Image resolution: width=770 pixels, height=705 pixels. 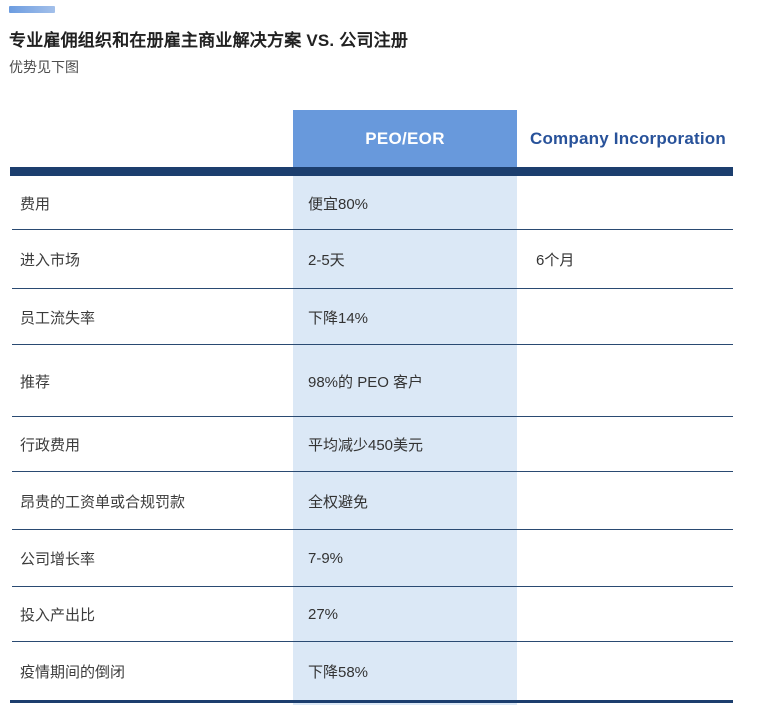 What do you see at coordinates (385, 501) in the screenshot?
I see `table-row: 昂贵的工资单或合规罚款 全权避免` at bounding box center [385, 501].